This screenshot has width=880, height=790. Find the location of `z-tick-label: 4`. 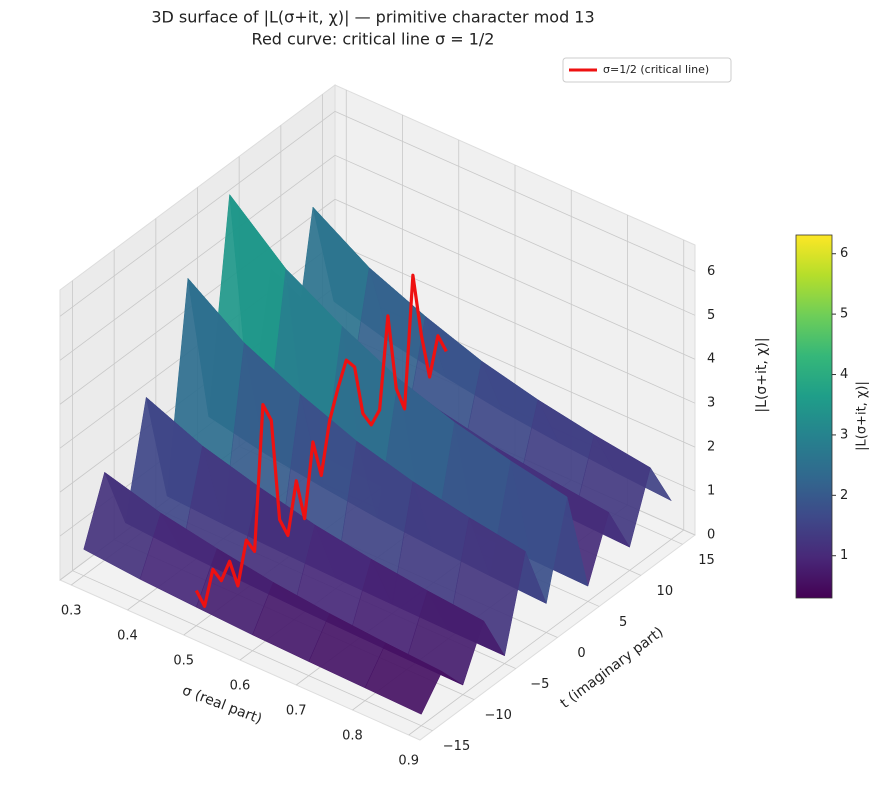

z-tick-label: 4 is located at coordinates (711, 359).